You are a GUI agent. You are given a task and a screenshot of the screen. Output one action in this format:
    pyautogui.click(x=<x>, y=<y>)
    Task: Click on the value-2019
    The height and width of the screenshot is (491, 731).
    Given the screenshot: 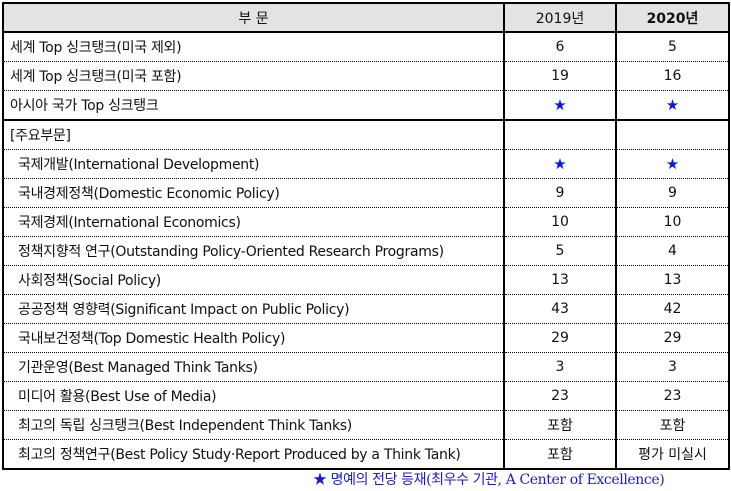 What is the action you would take?
    pyautogui.click(x=560, y=135)
    